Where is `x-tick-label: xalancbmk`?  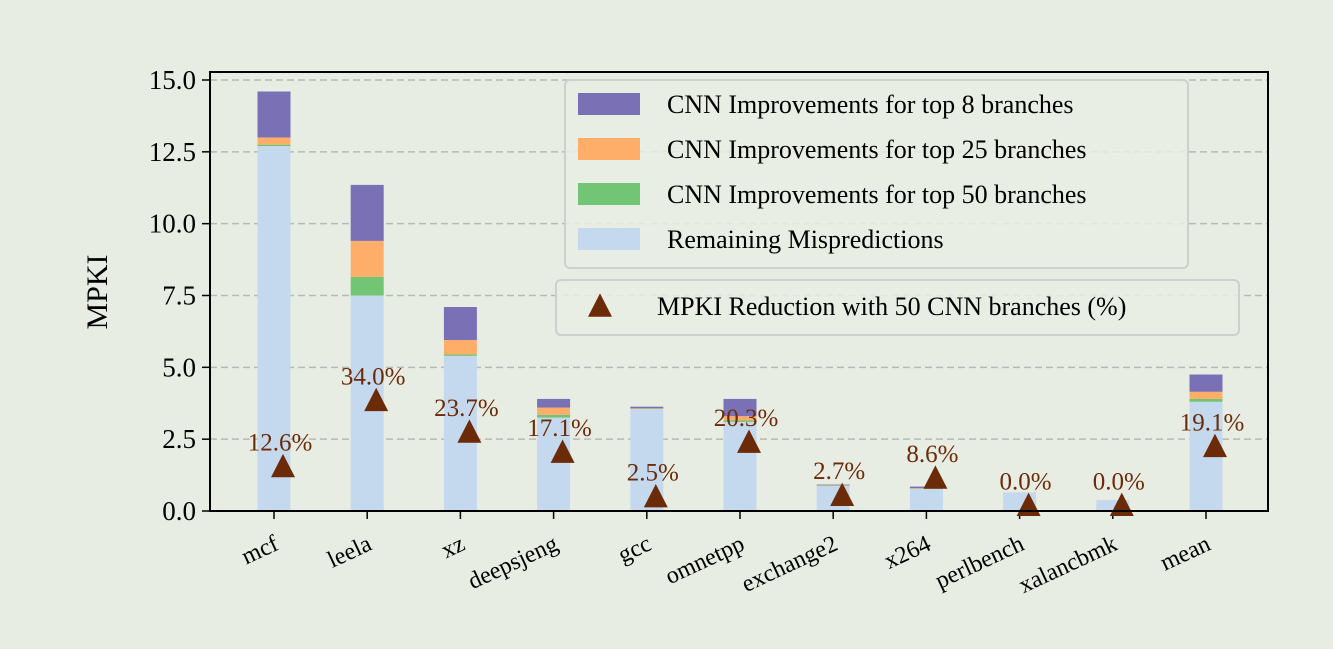 x-tick-label: xalancbmk is located at coordinates (1068, 565).